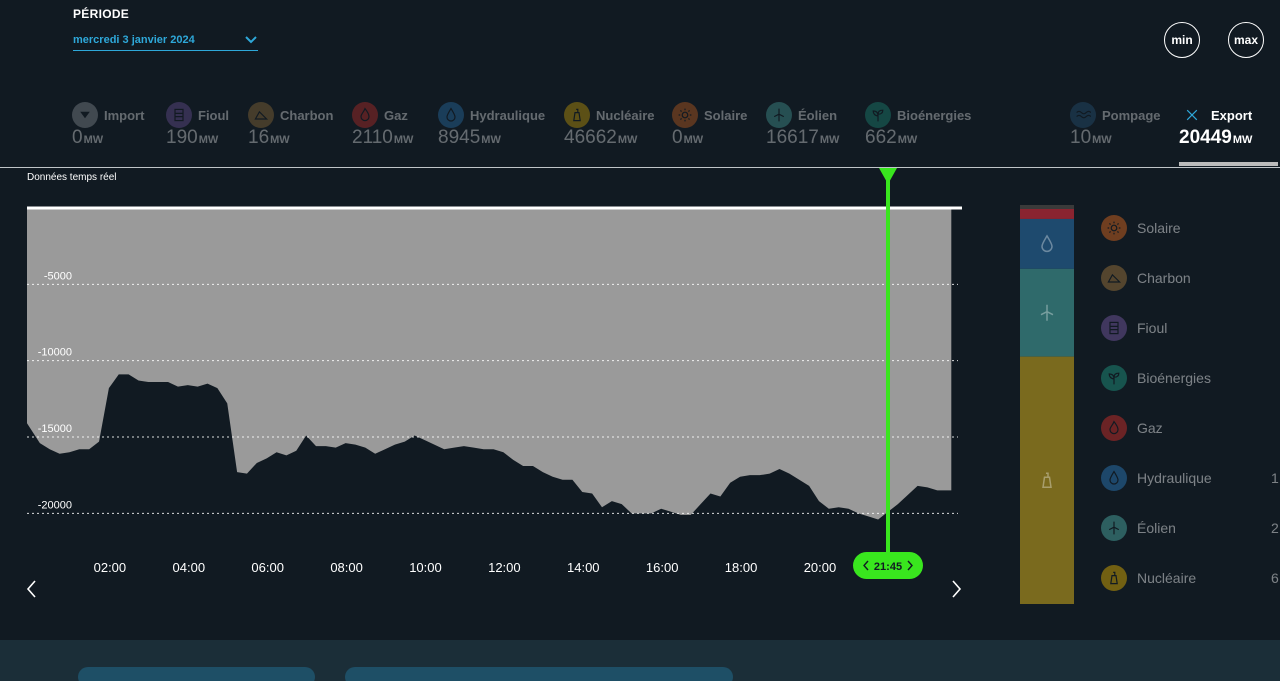 Image resolution: width=1280 pixels, height=681 pixels. What do you see at coordinates (101, 14) in the screenshot?
I see `period-label: PÉRIODE` at bounding box center [101, 14].